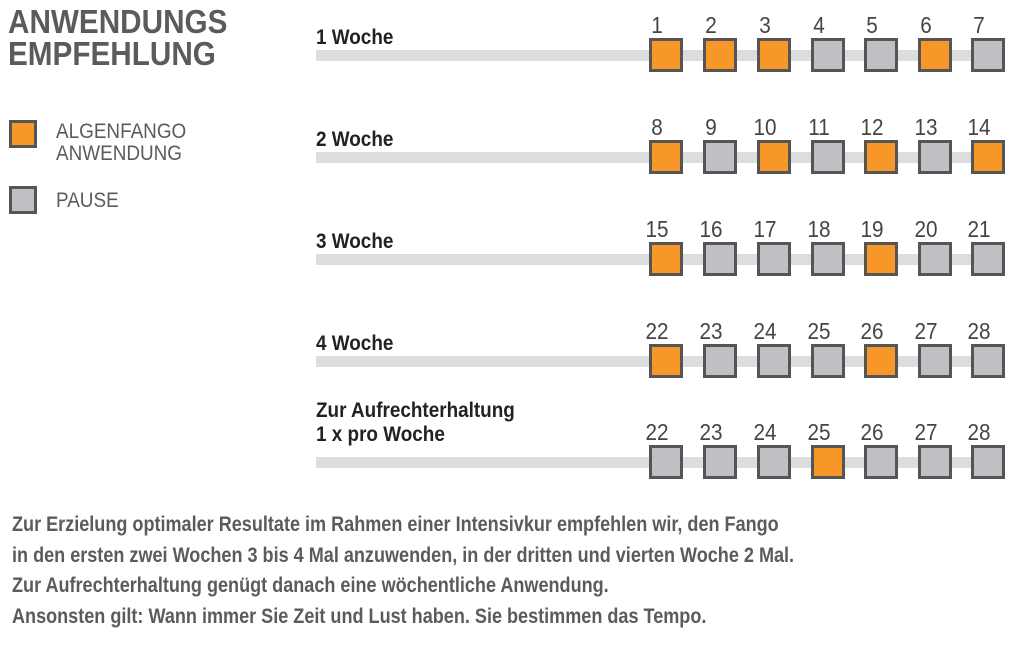  Describe the element at coordinates (711, 25) in the screenshot. I see `day-number: 2` at that location.